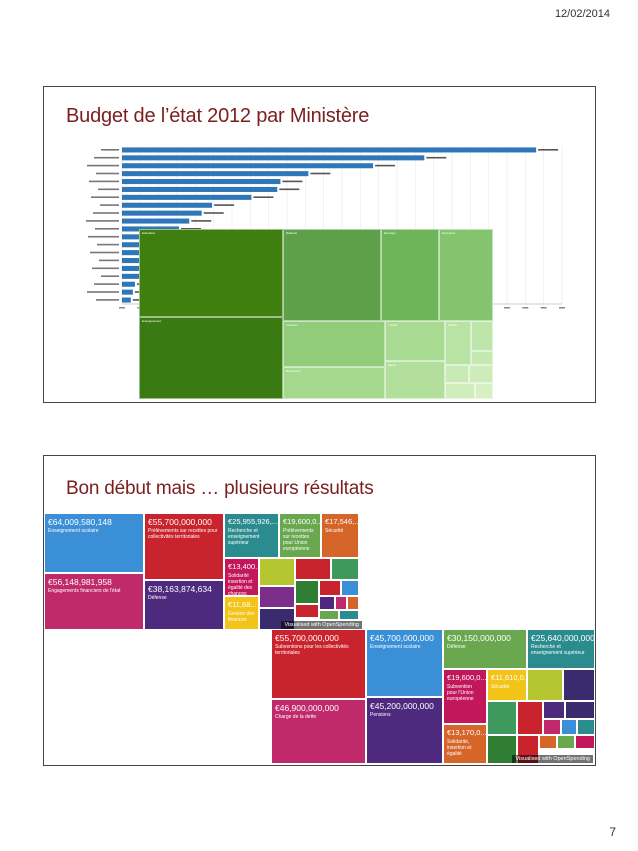 This screenshot has height=851, width=638. Describe the element at coordinates (404, 663) in the screenshot. I see `treemap-cell: €45,700,000,000 Enseignement scolaire` at that location.